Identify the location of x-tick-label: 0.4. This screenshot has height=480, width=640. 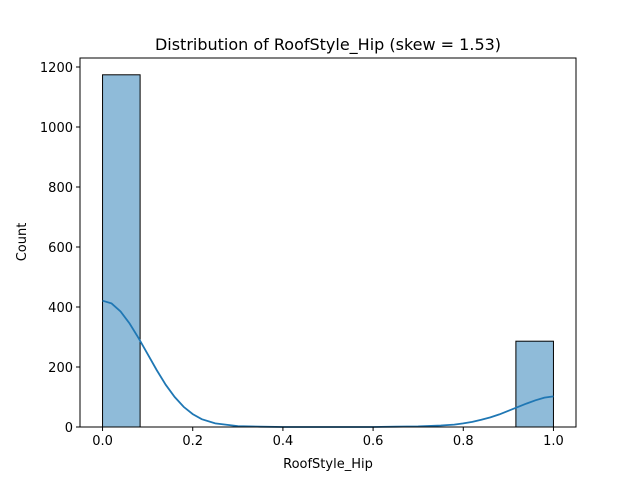
(283, 441).